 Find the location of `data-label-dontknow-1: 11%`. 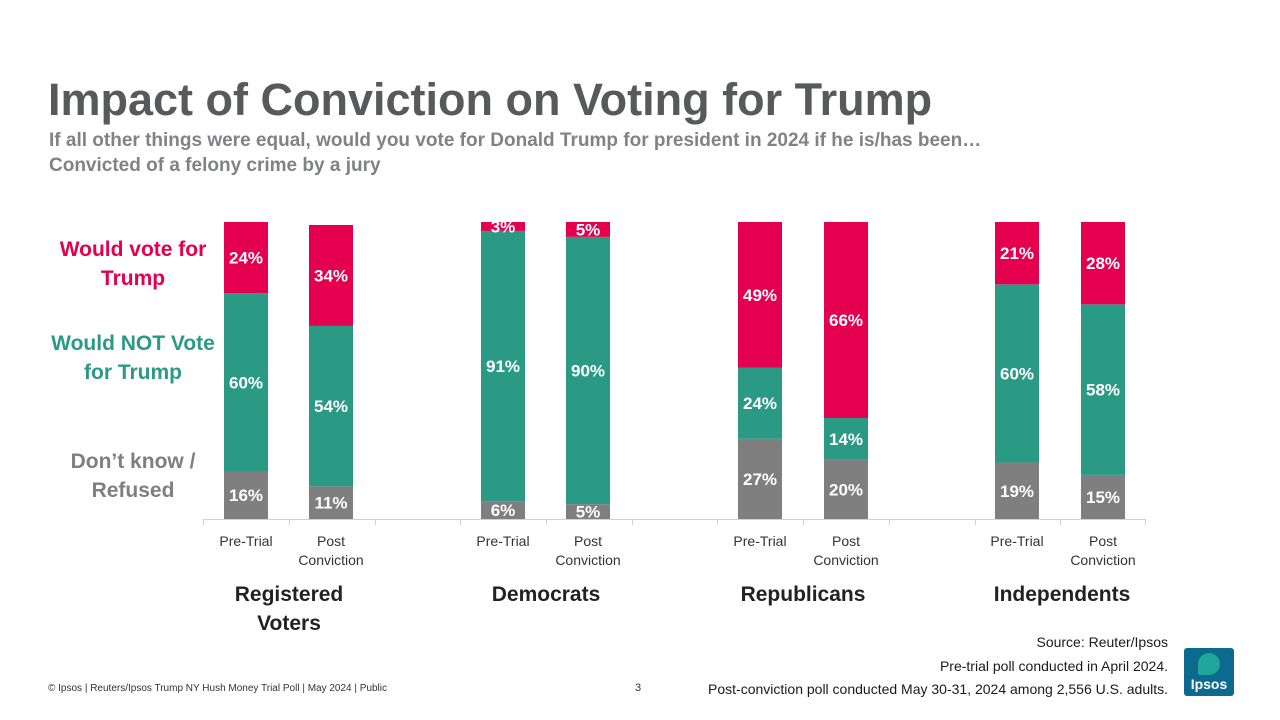

data-label-dontknow-1: 11% is located at coordinates (330, 503).